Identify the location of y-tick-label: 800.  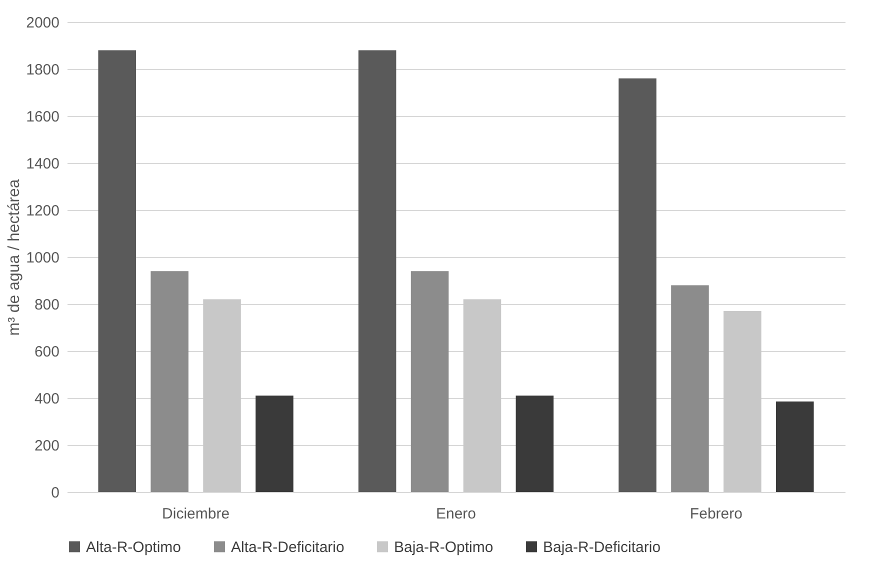
(47, 305).